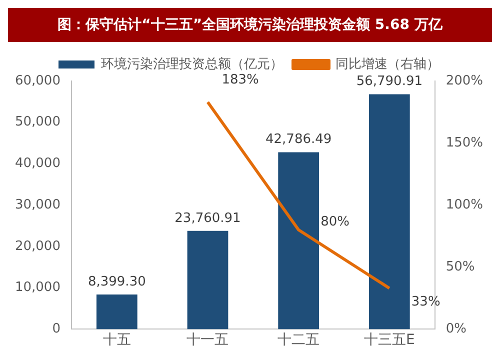 Image resolution: width=500 pixels, height=362 pixels. What do you see at coordinates (299, 340) in the screenshot?
I see `x-tick-label: 十二五` at bounding box center [299, 340].